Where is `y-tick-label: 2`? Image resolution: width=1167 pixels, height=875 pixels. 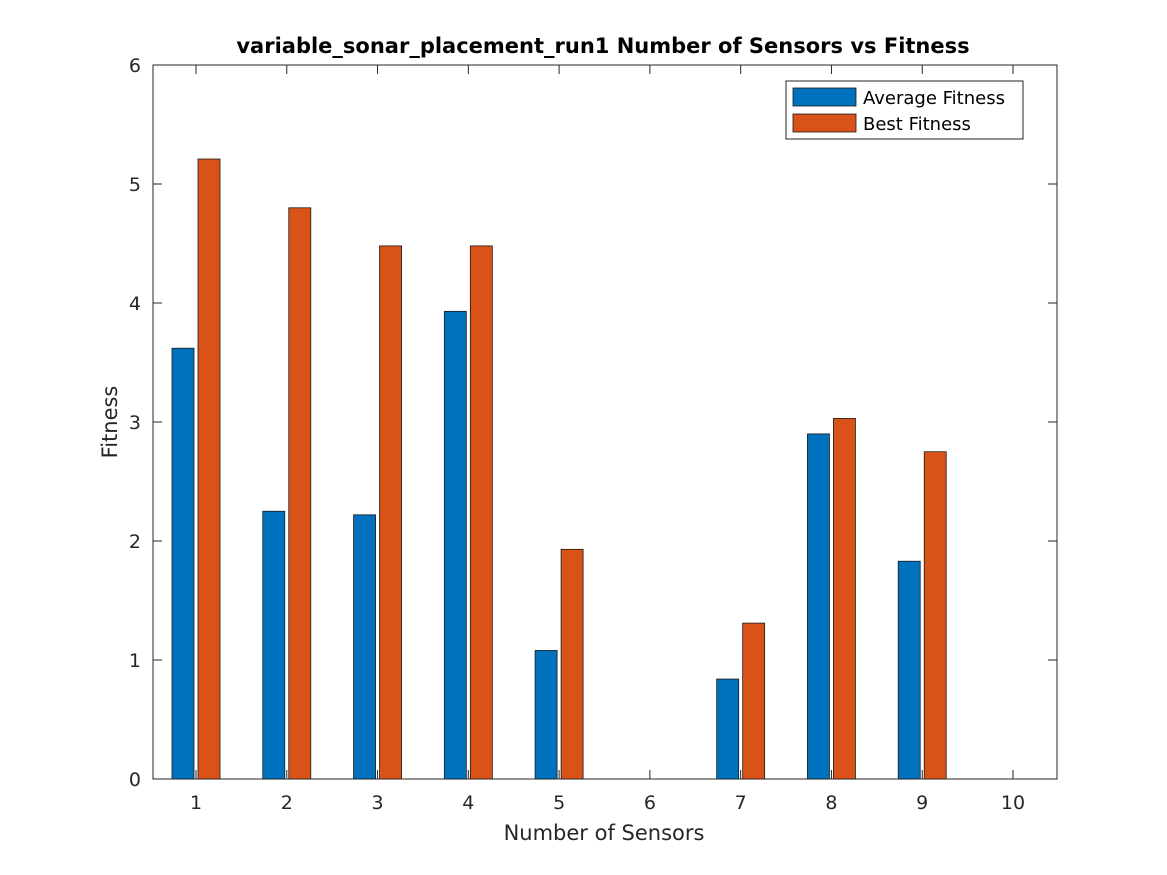 y-tick-label: 2 is located at coordinates (135, 542).